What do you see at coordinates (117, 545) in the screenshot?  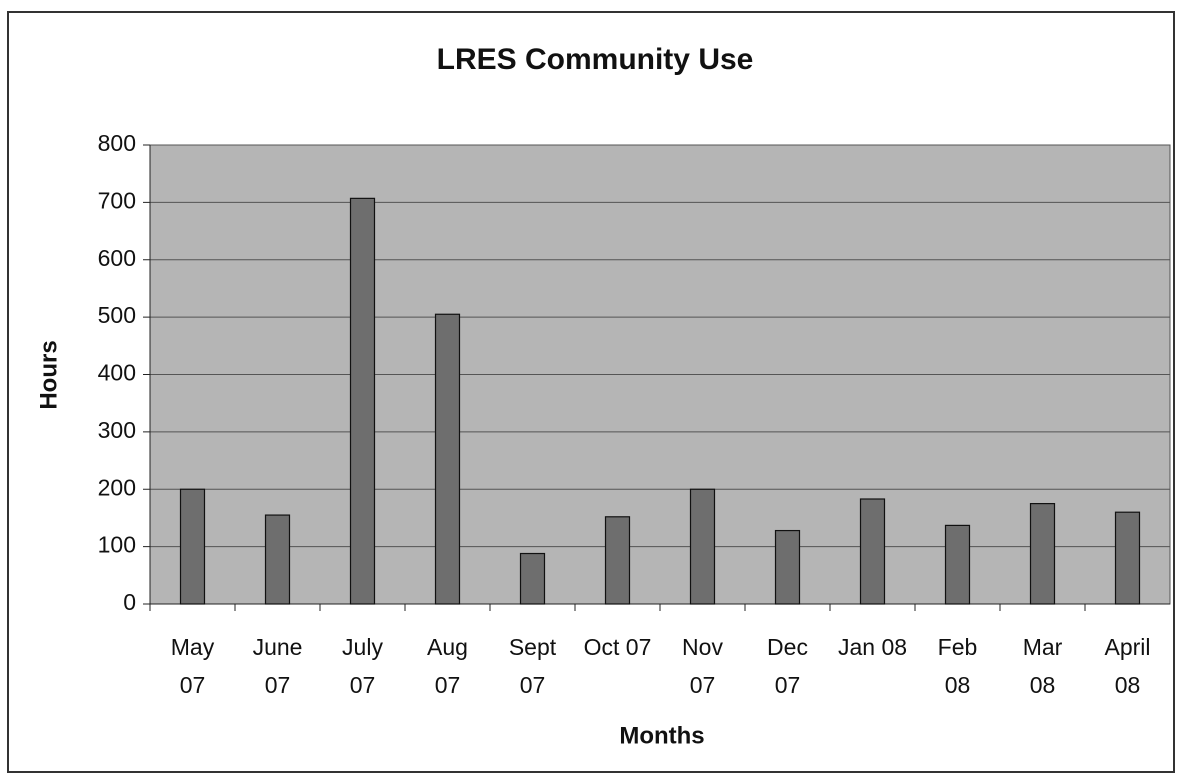 I see `y-tick-label: 100` at bounding box center [117, 545].